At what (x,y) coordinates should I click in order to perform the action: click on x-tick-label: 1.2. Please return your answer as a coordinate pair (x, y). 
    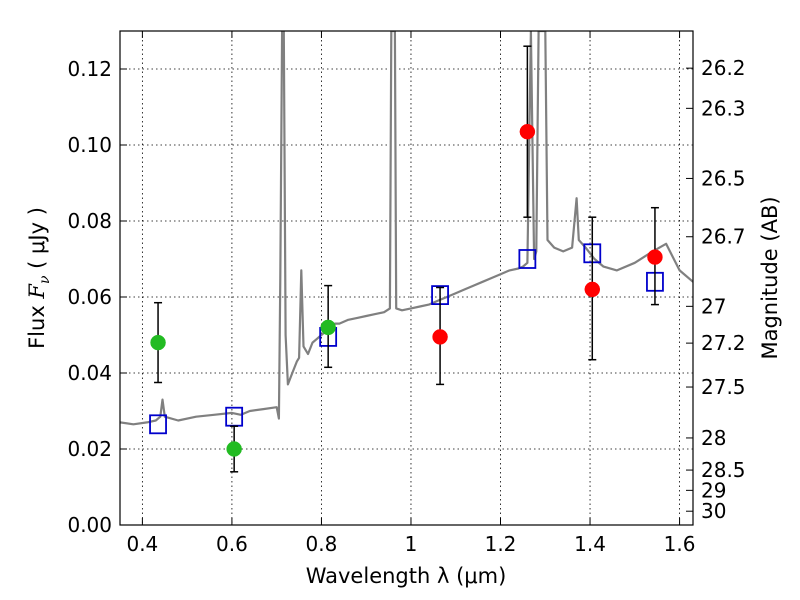
    Looking at the image, I should click on (501, 544).